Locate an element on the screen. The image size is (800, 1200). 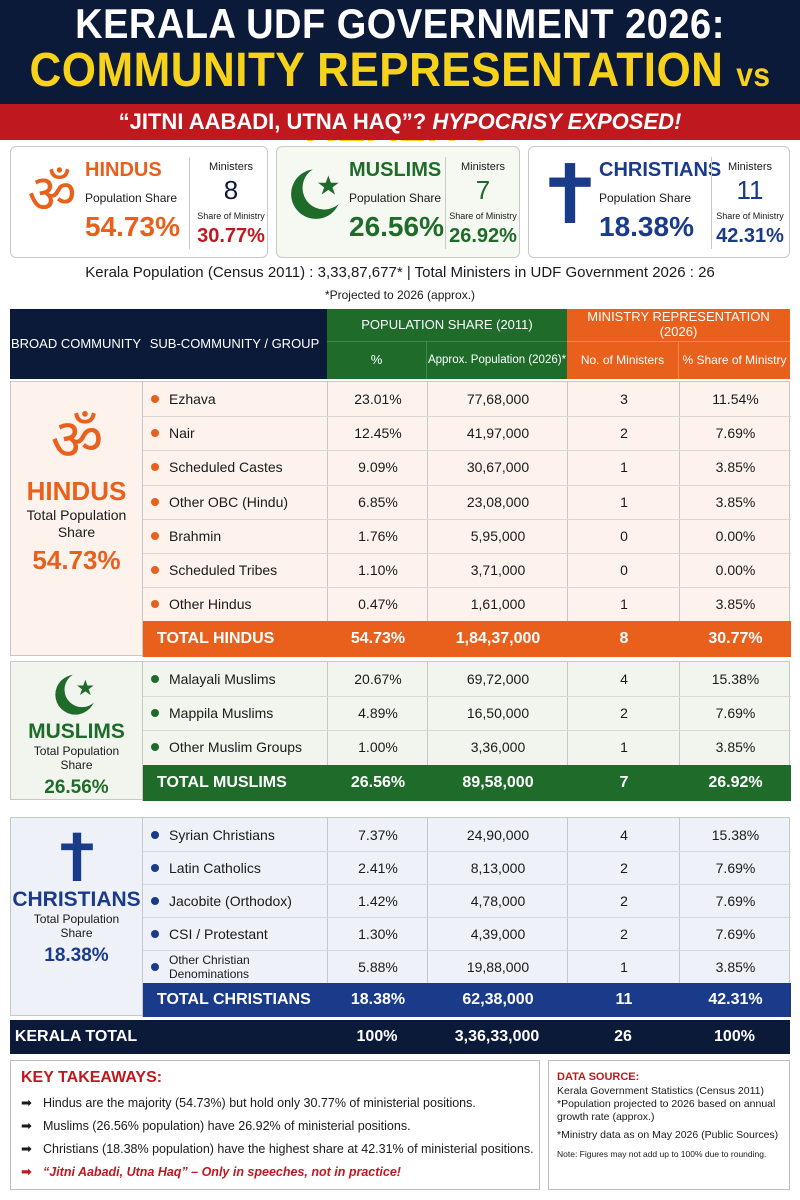
ministry-share: 15.38% is located at coordinates (735, 834).